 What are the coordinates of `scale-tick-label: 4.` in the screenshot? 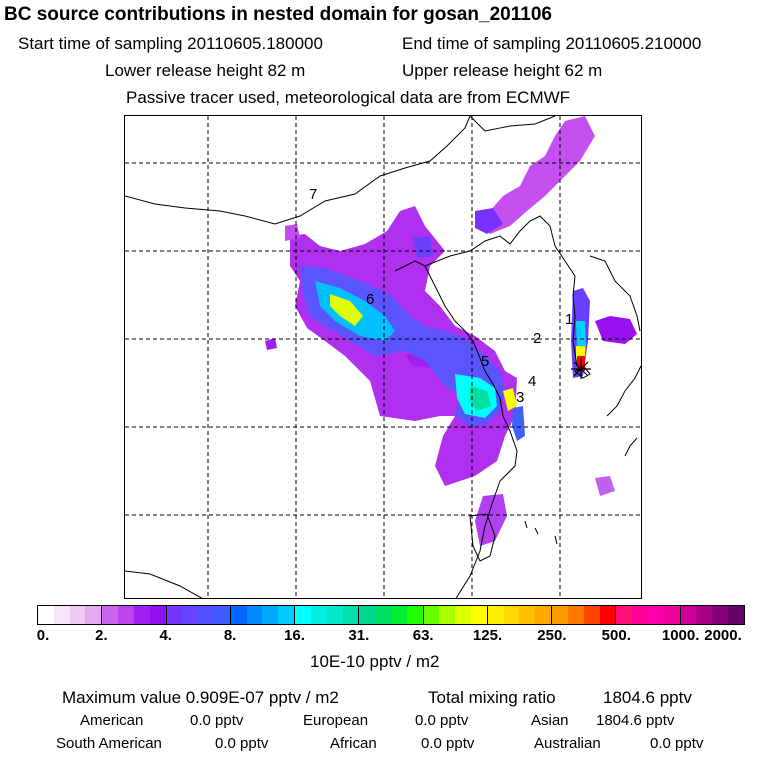 It's located at (165, 635).